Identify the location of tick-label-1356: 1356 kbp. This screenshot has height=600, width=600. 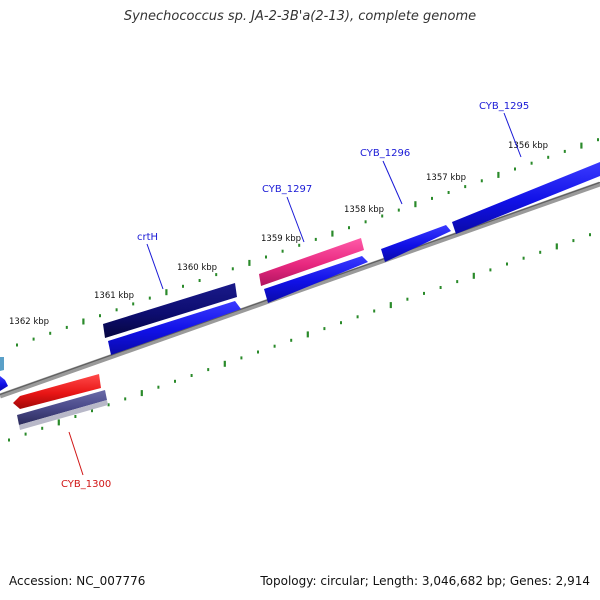
(528, 146).